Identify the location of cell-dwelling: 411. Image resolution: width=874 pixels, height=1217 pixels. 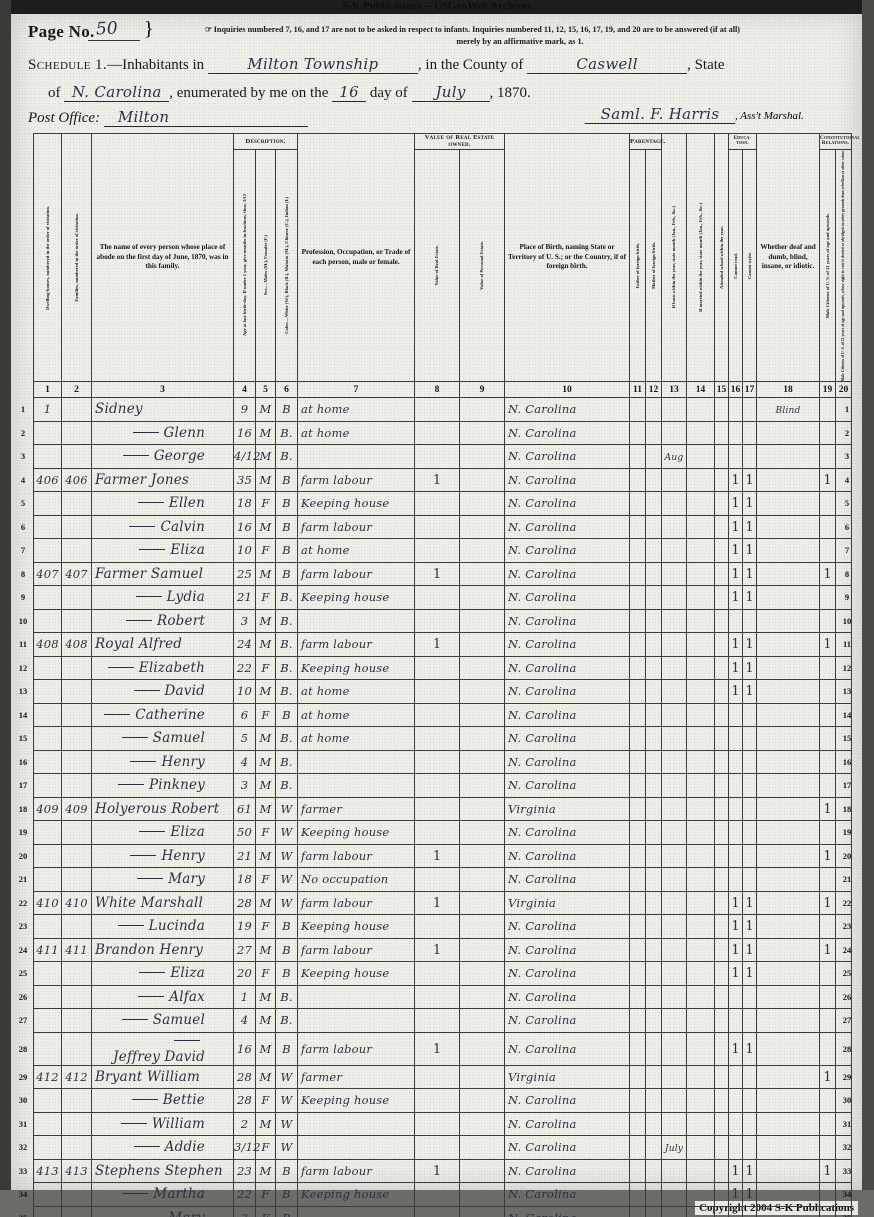
(47, 950).